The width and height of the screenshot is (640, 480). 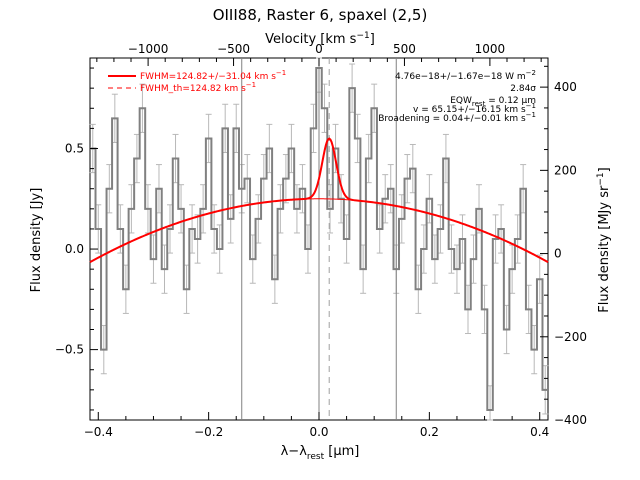 I want to click on right-tick-label: 0, so click(x=558, y=254).